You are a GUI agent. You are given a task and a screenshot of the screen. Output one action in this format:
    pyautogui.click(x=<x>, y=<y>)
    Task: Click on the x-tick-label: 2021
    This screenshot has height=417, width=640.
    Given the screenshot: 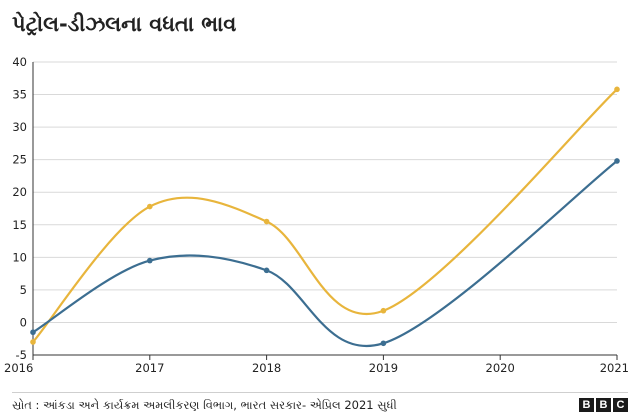 What is the action you would take?
    pyautogui.click(x=614, y=368)
    